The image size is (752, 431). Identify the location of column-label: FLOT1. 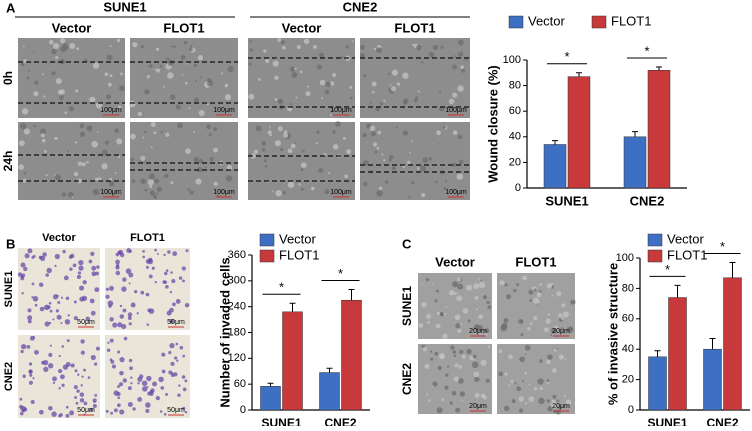
(183, 27).